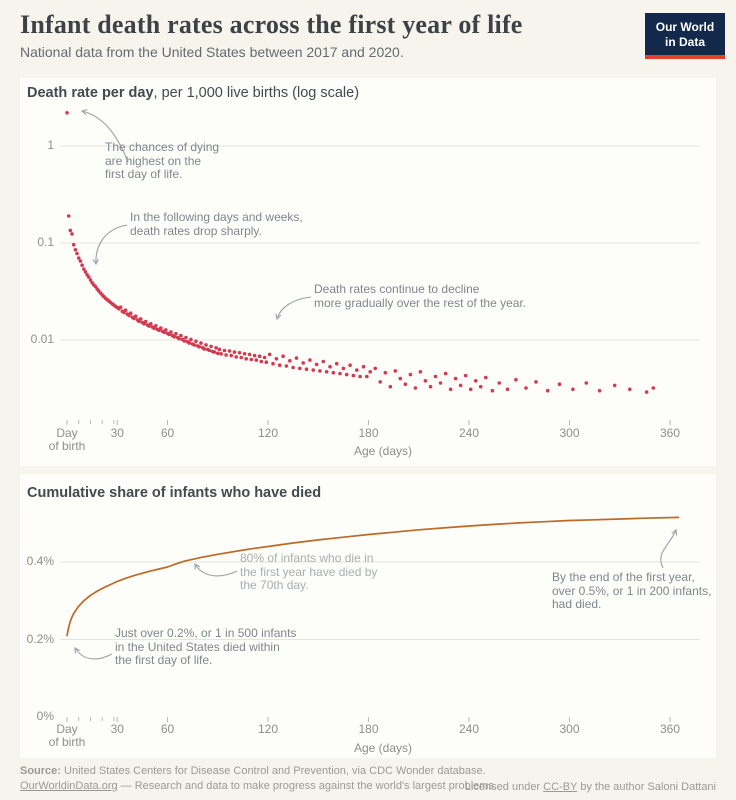 Image resolution: width=736 pixels, height=800 pixels. I want to click on scatter-x-axis-title: Age (days), so click(383, 451).